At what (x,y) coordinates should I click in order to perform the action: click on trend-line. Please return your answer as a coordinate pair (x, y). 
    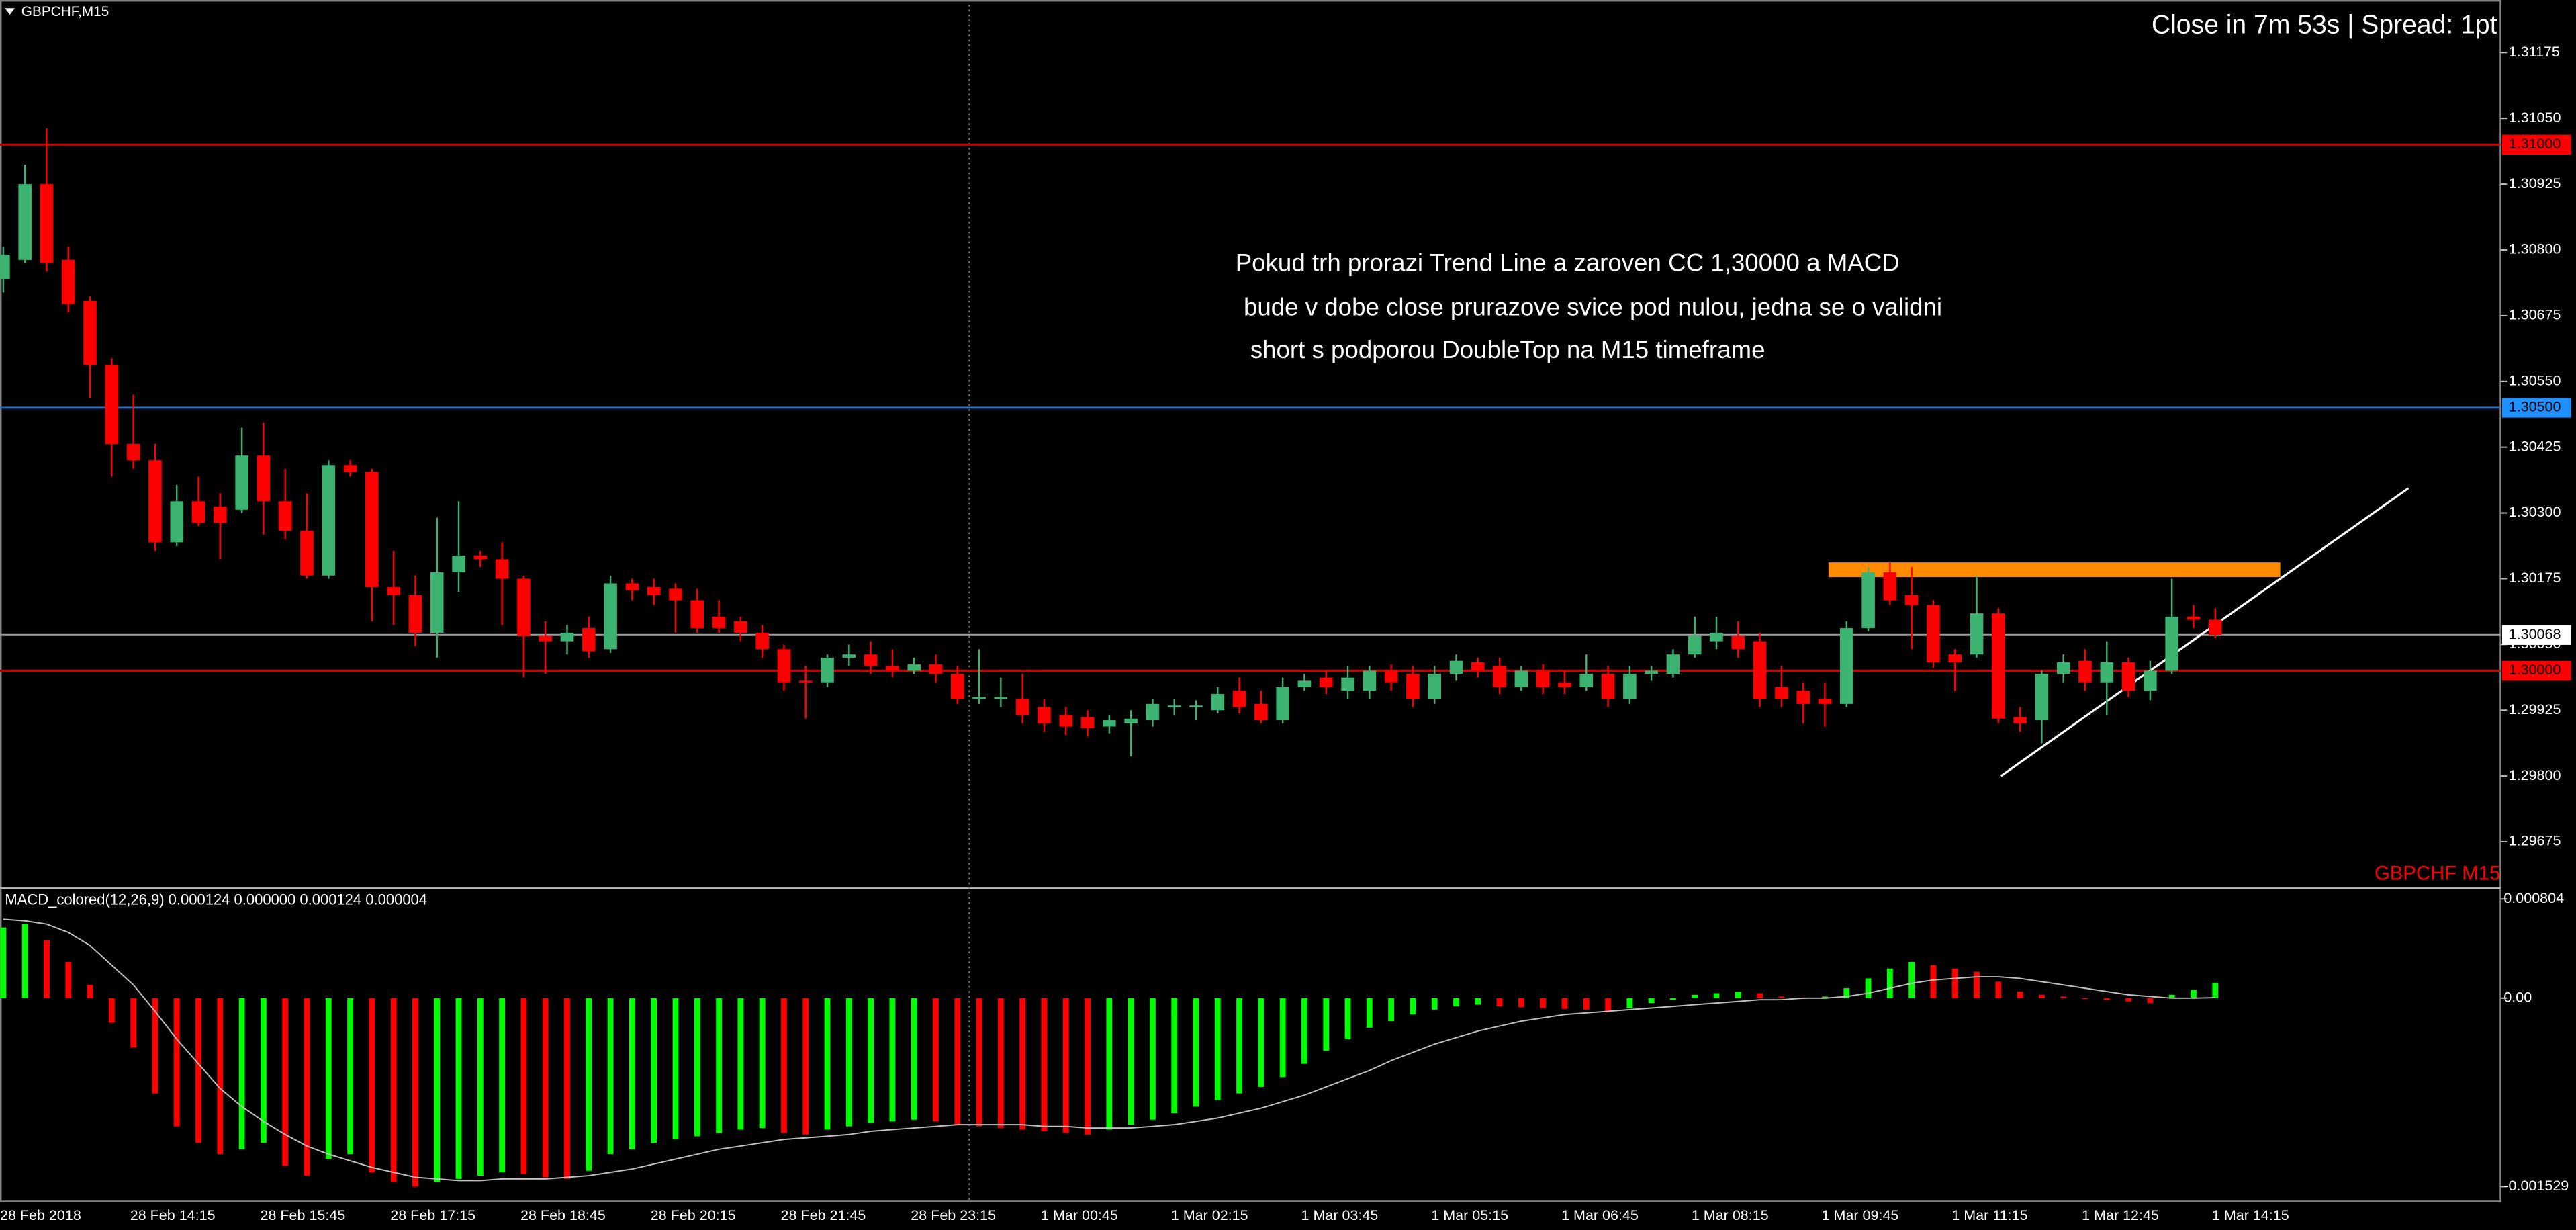
    Looking at the image, I should click on (2204, 632).